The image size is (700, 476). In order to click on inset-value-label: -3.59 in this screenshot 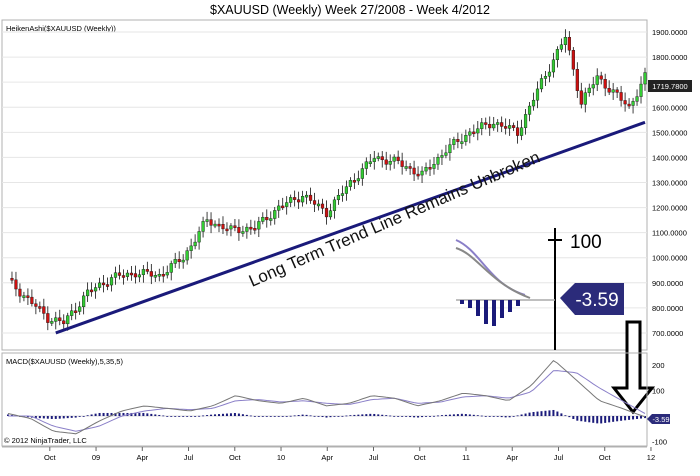, I will do `click(596, 300)`.